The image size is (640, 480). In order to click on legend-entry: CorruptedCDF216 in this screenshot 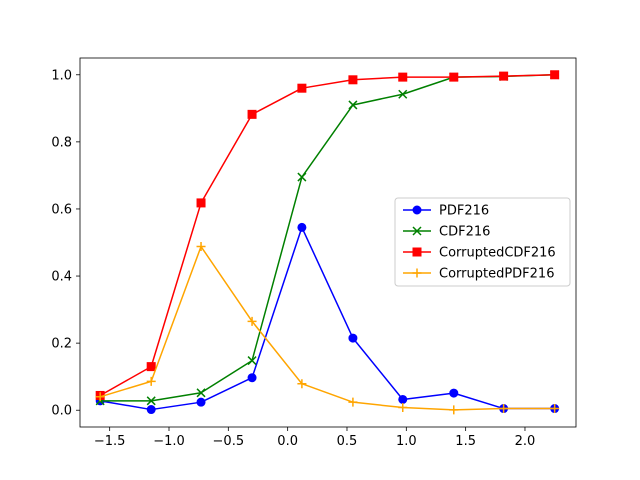, I will do `click(479, 253)`.